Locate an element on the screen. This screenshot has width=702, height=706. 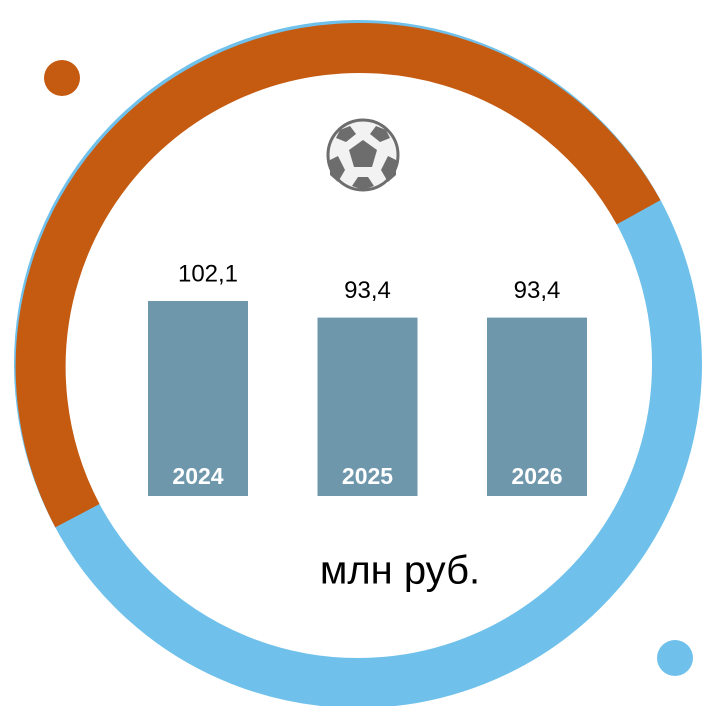
category-label: 2026 is located at coordinates (536, 476).